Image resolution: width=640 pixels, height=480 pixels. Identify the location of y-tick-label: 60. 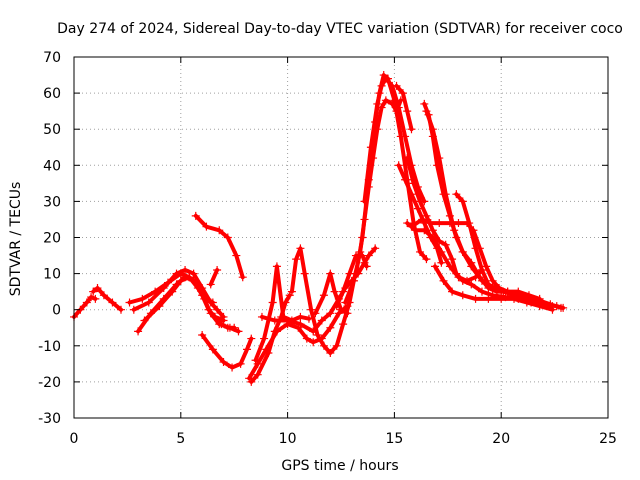
(52, 94).